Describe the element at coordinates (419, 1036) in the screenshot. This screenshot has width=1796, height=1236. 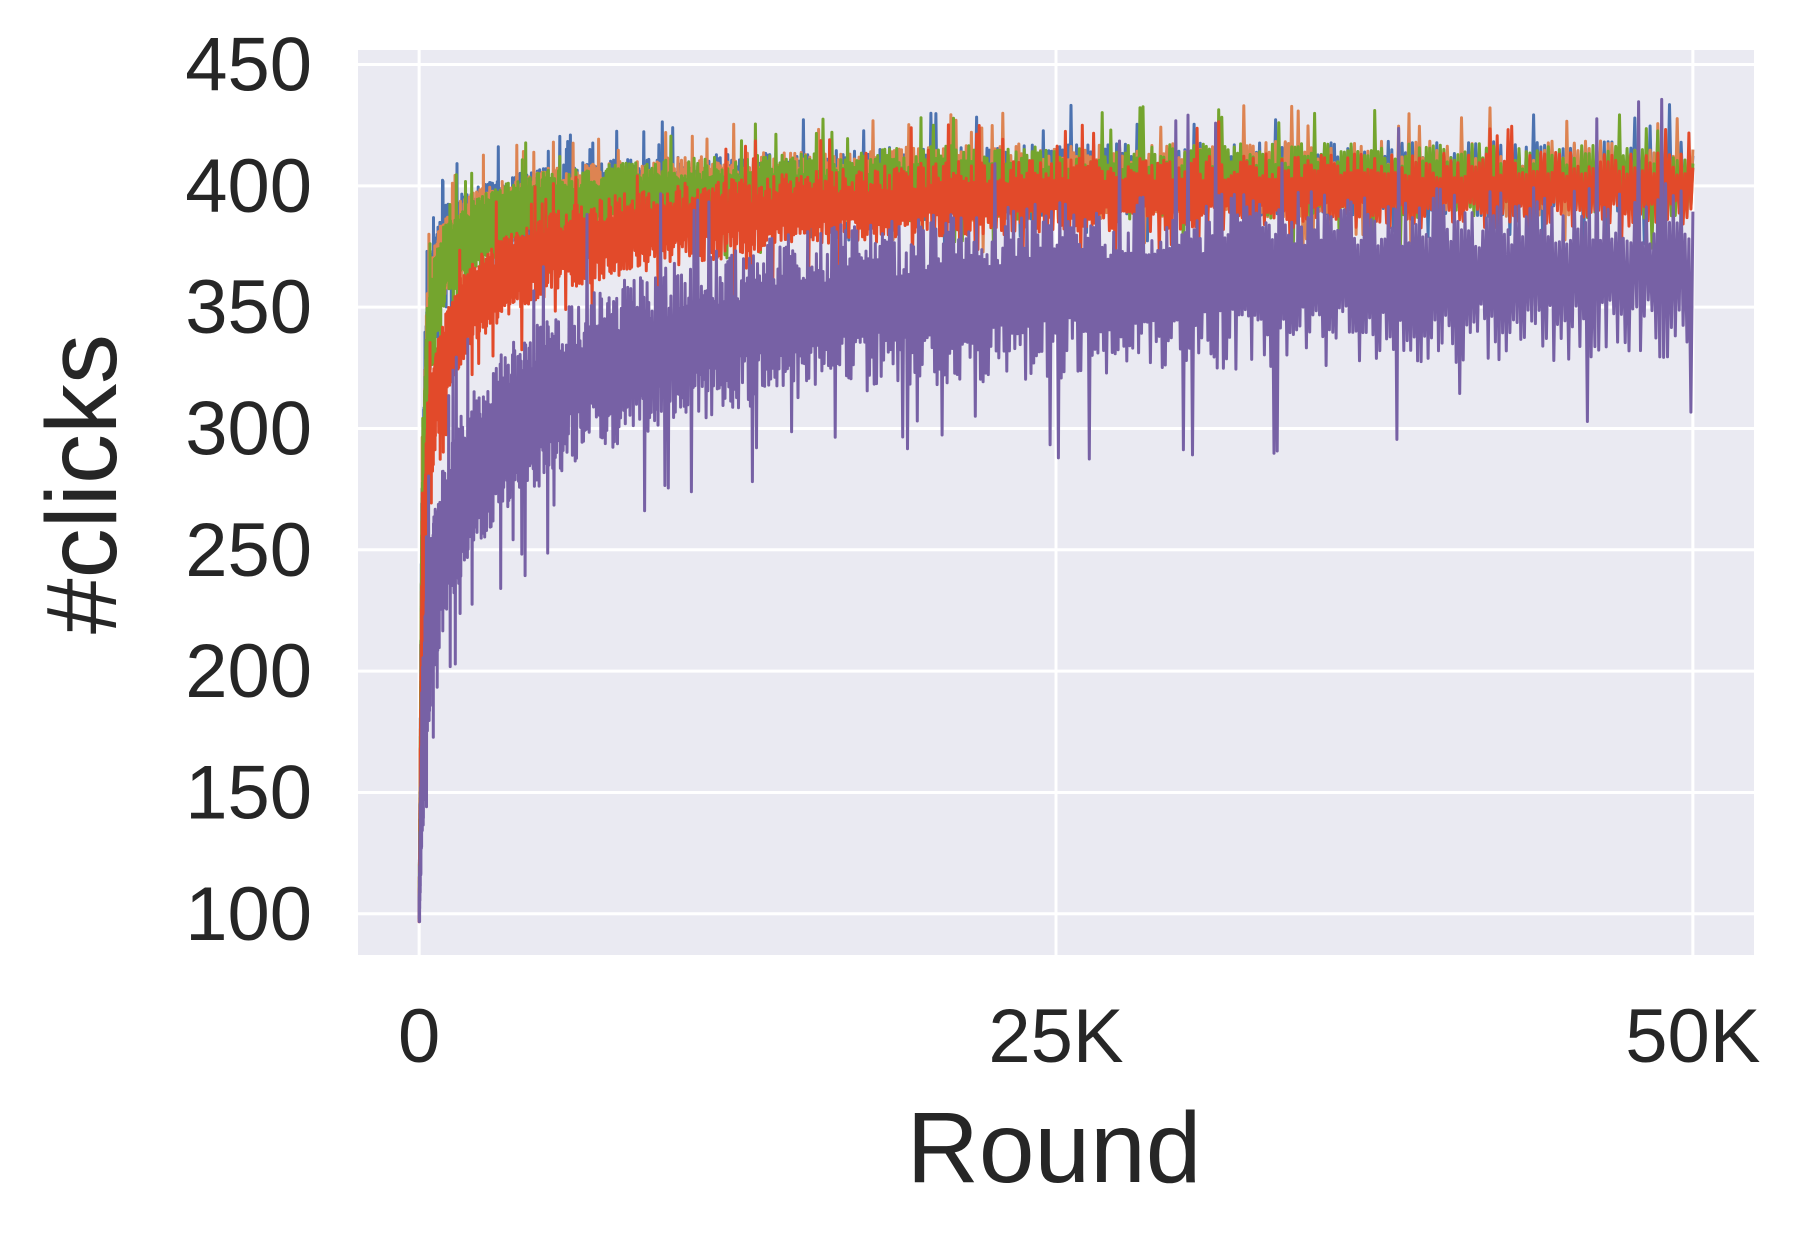
I see `x-tick-label: 0` at that location.